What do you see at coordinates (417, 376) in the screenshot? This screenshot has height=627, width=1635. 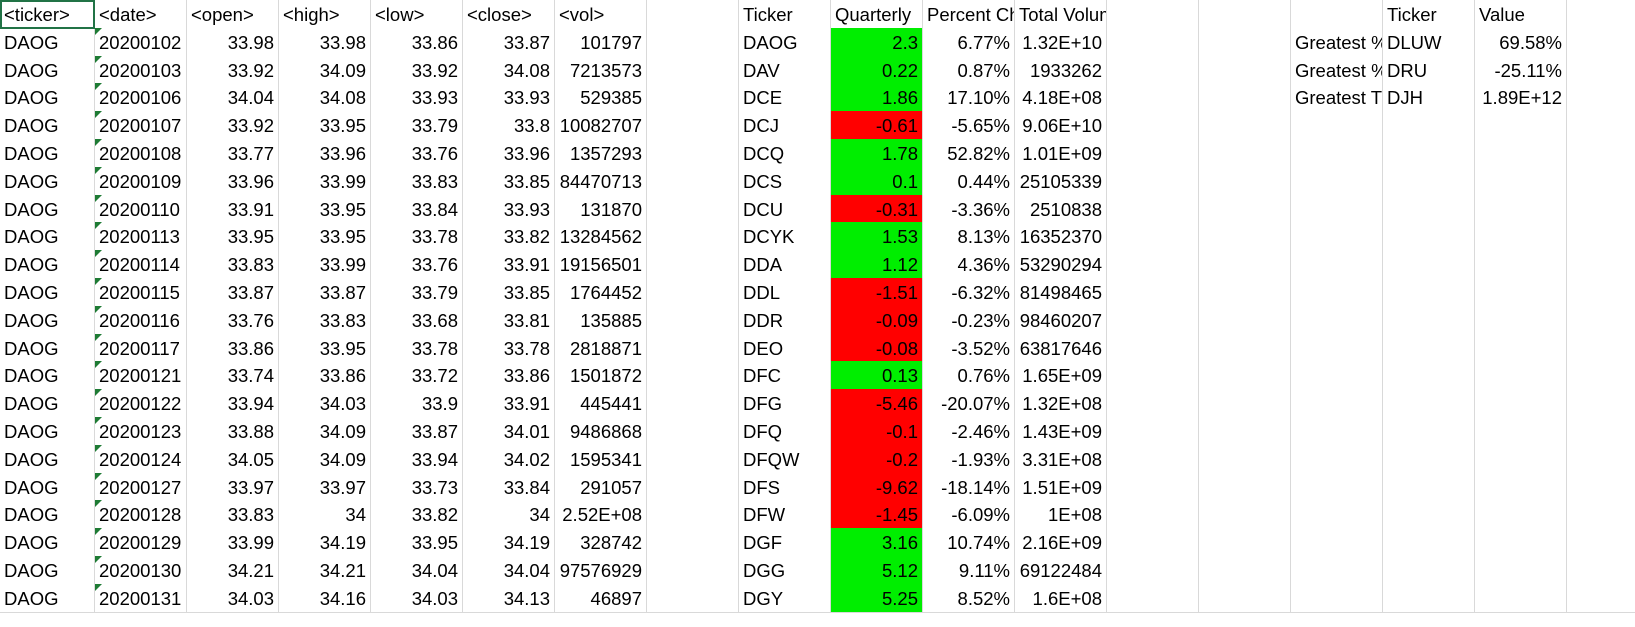 I see `cell-low: 33.72` at bounding box center [417, 376].